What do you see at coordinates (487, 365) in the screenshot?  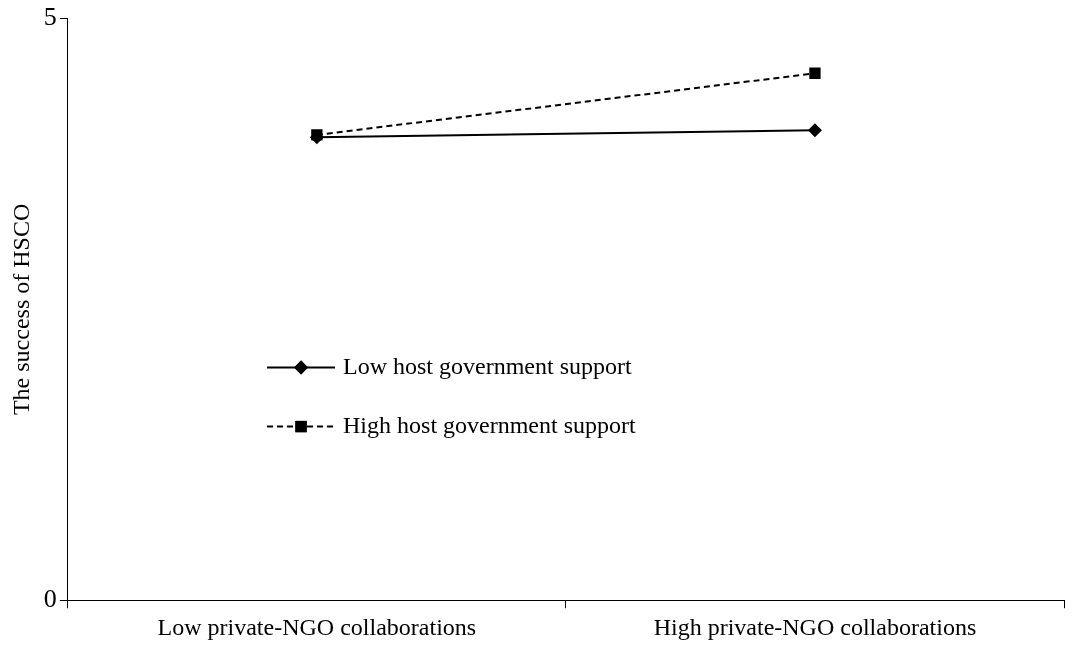 I see `legend-label: Low host government support` at bounding box center [487, 365].